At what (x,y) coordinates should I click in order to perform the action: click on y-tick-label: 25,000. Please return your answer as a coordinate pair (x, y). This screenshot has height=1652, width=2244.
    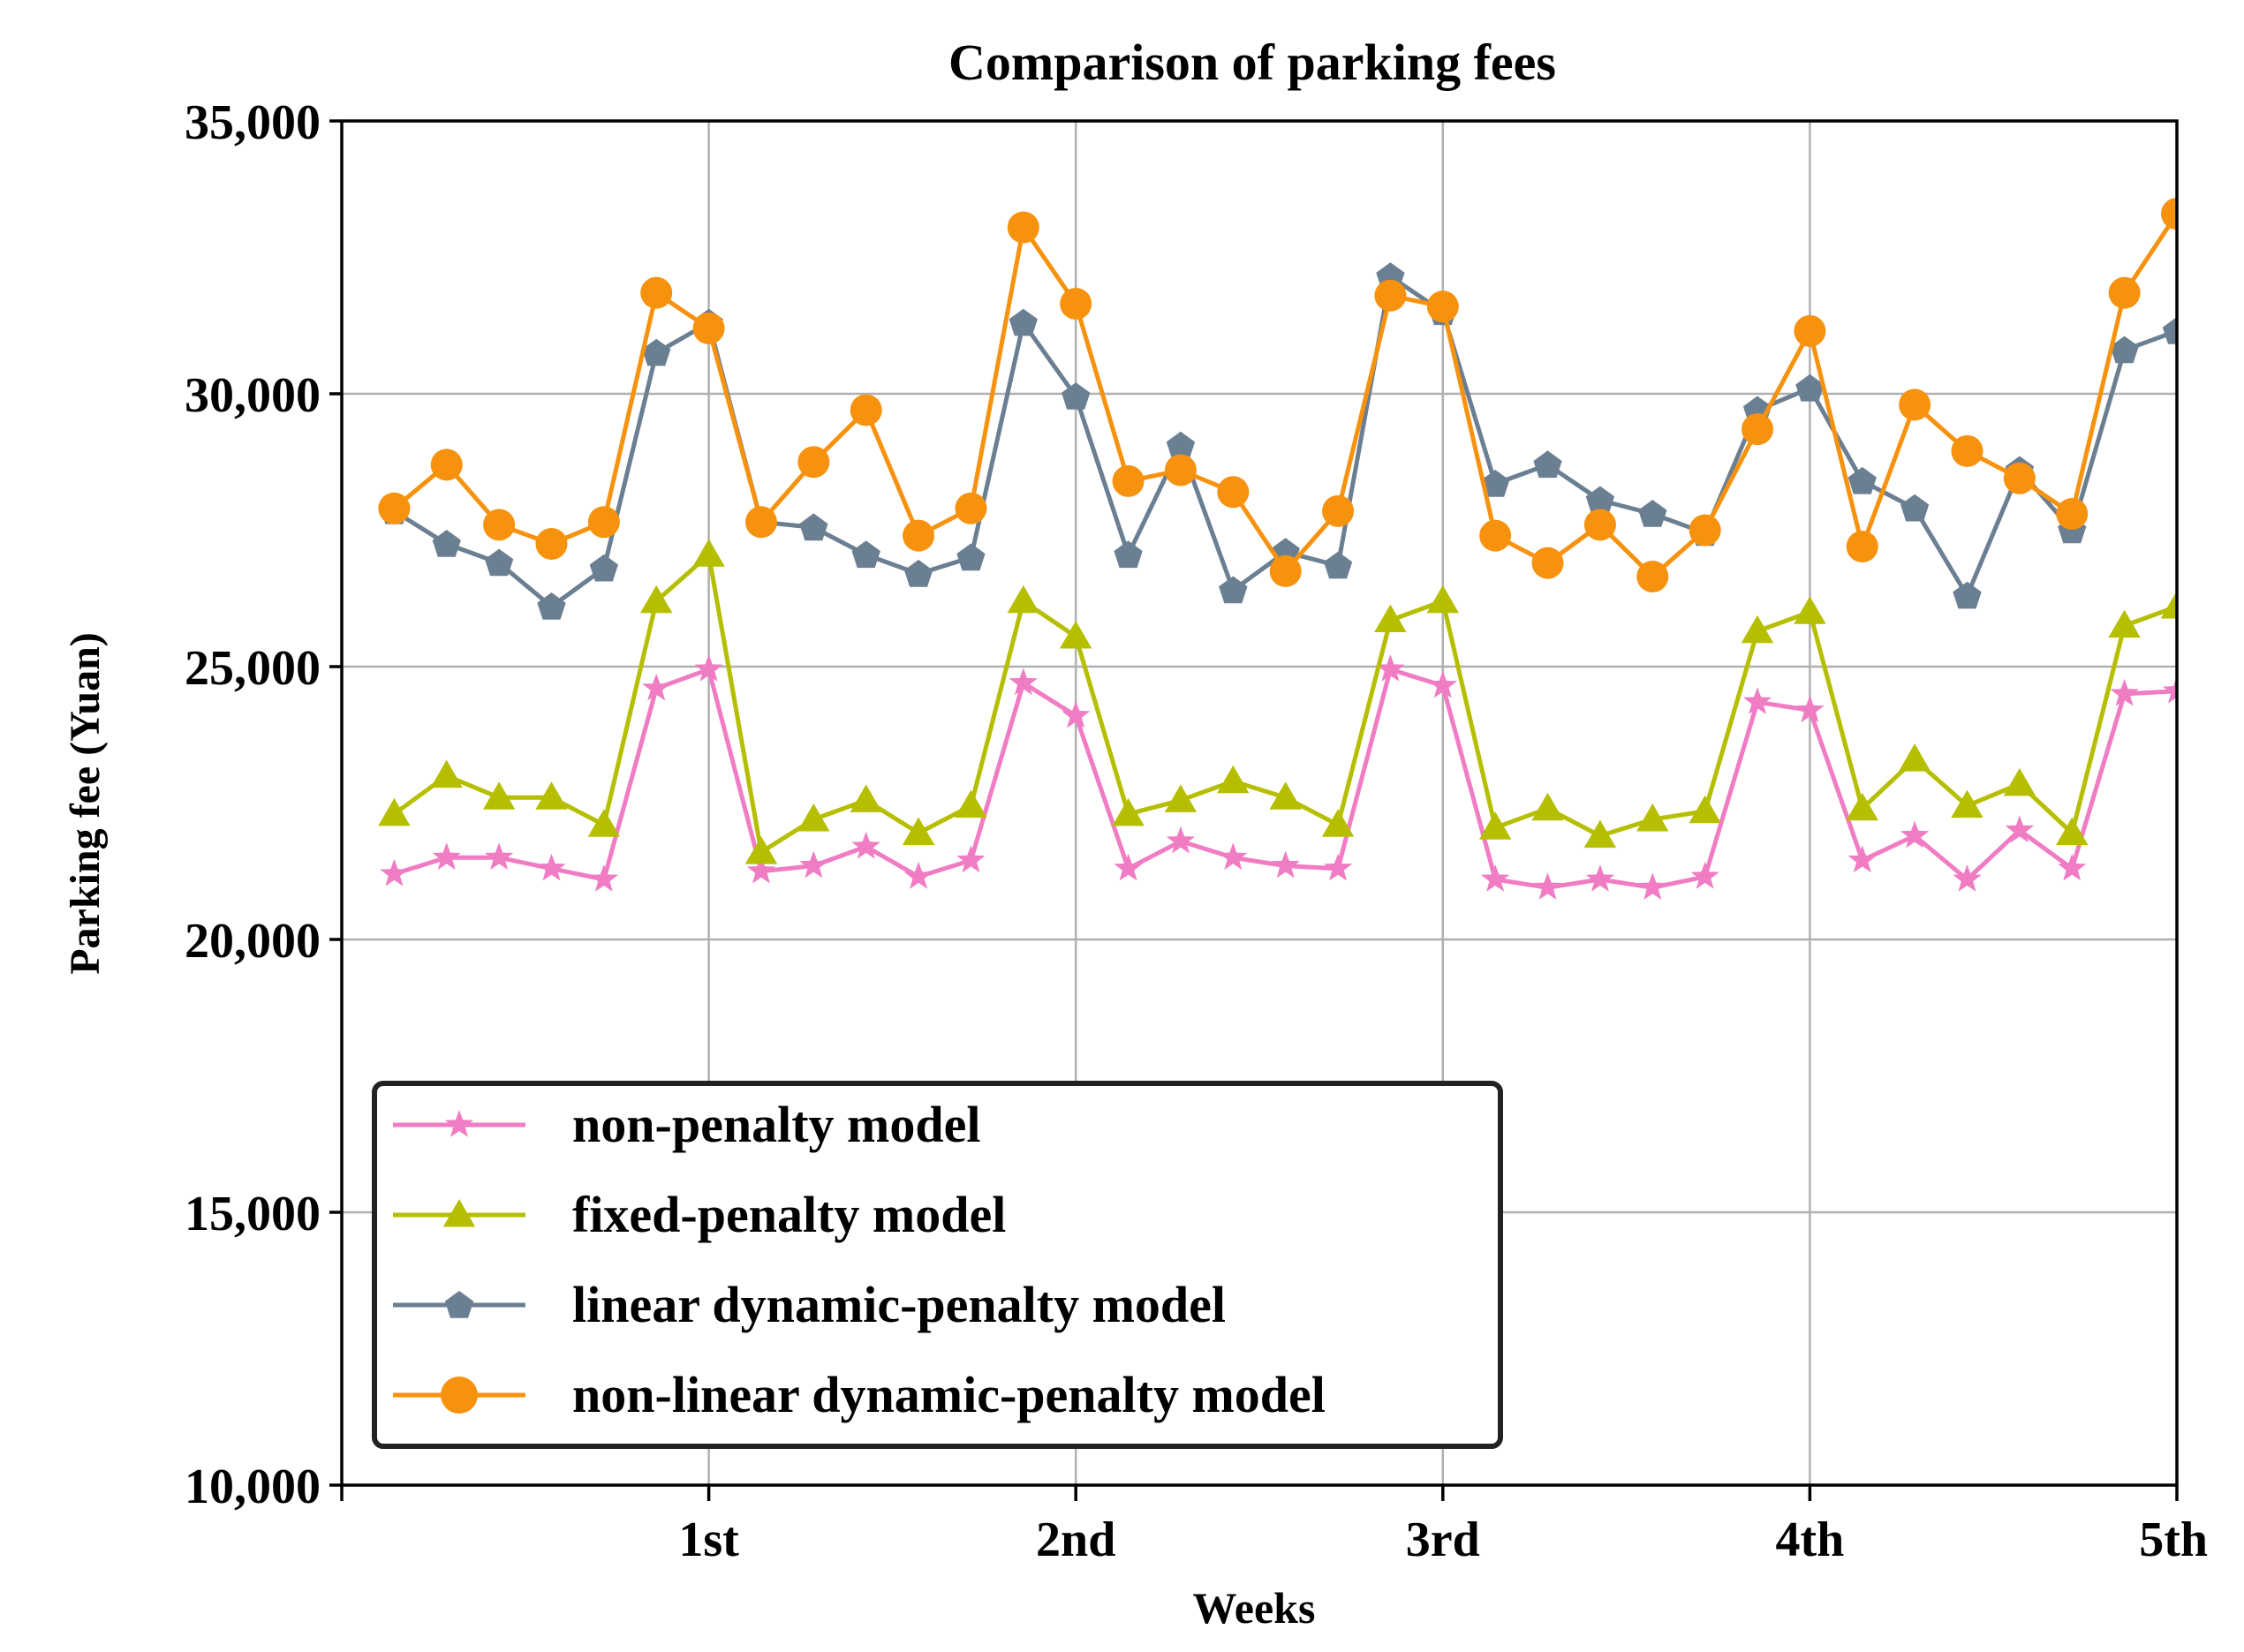
    Looking at the image, I should click on (253, 668).